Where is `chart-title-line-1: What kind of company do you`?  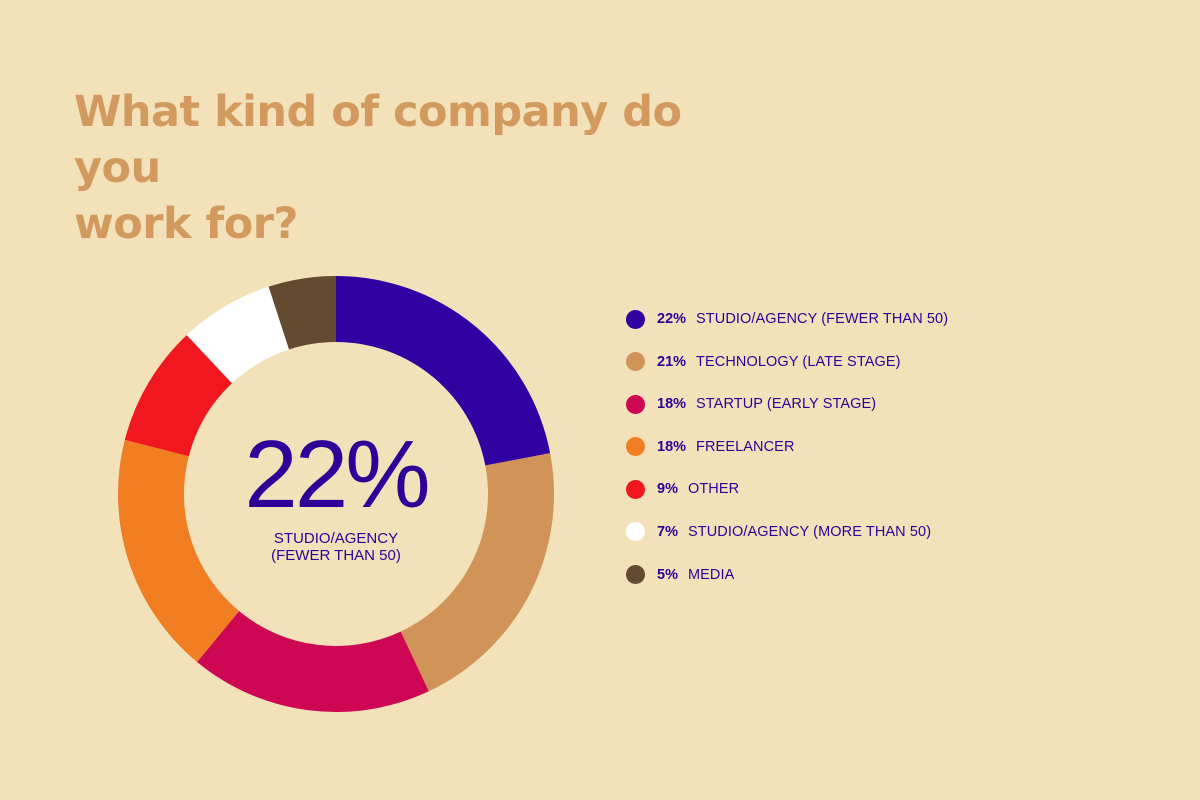
chart-title-line-1: What kind of company do you is located at coordinates (378, 140).